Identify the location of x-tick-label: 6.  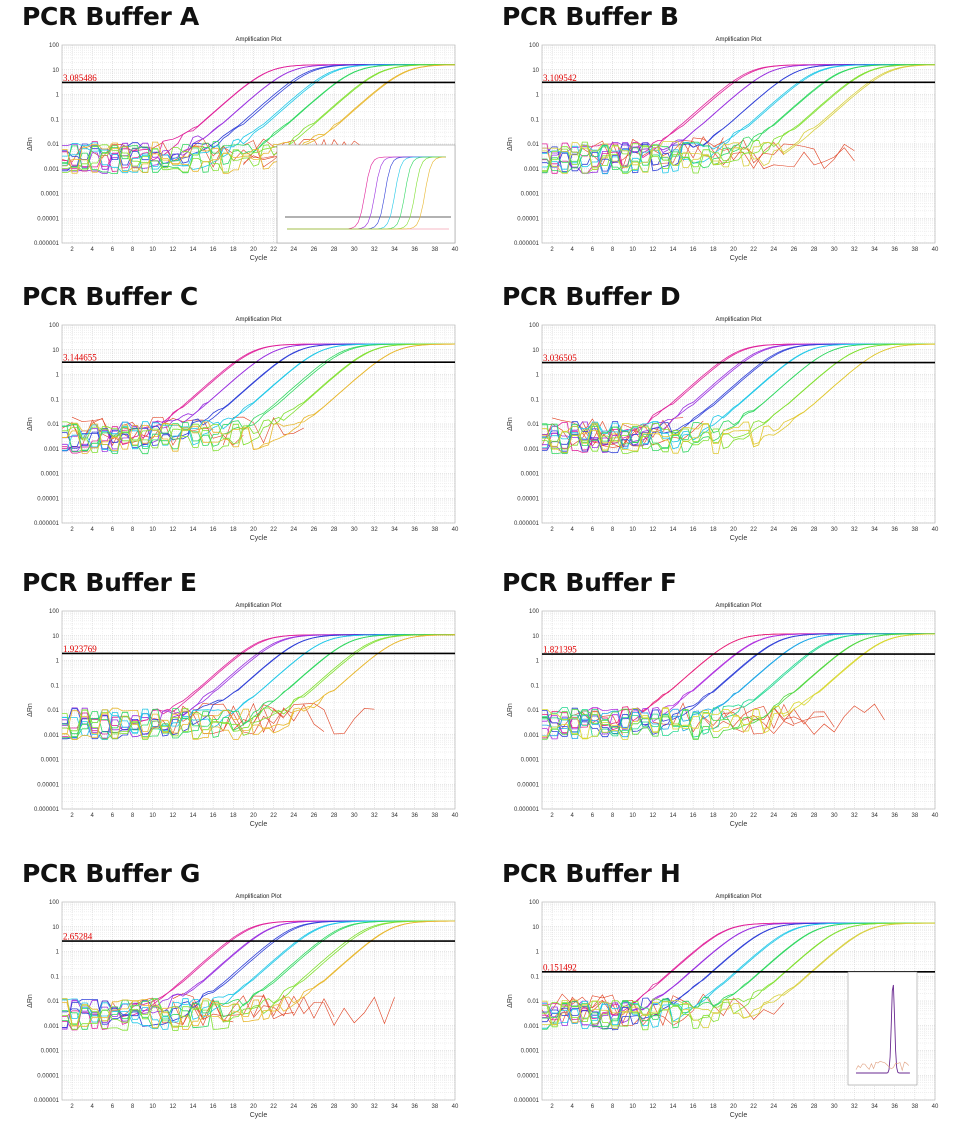
(113, 816).